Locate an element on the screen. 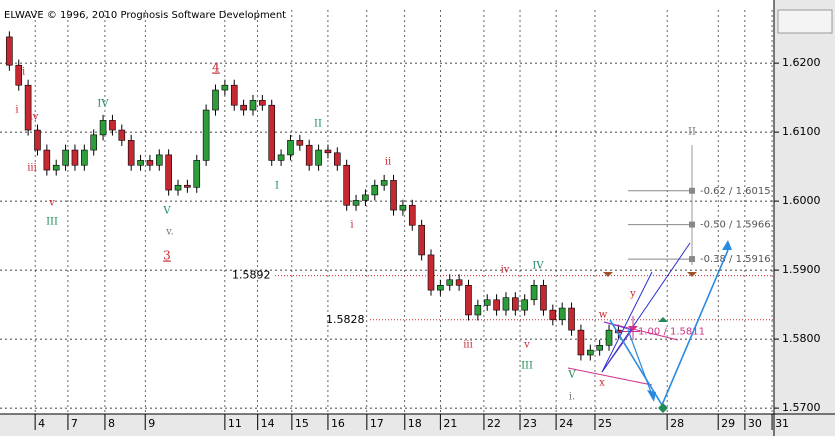 Image resolution: width=835 pixels, height=436 pixels. x-tick-label: 25 is located at coordinates (605, 423).